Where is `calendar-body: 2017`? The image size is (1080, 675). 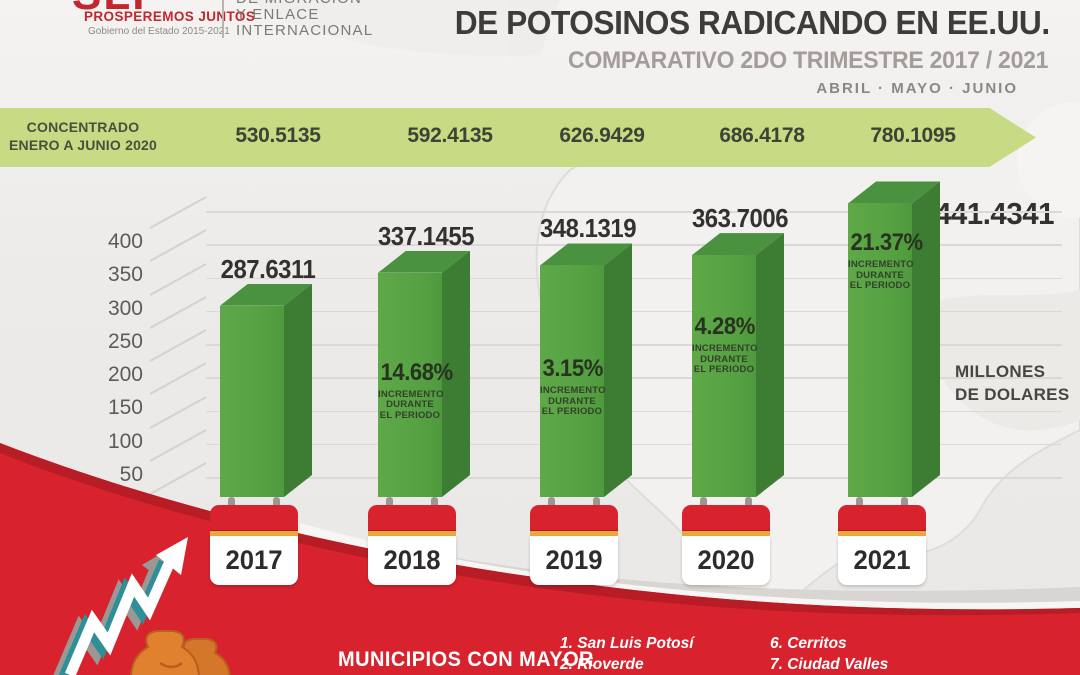
calendar-body: 2017 is located at coordinates (254, 560).